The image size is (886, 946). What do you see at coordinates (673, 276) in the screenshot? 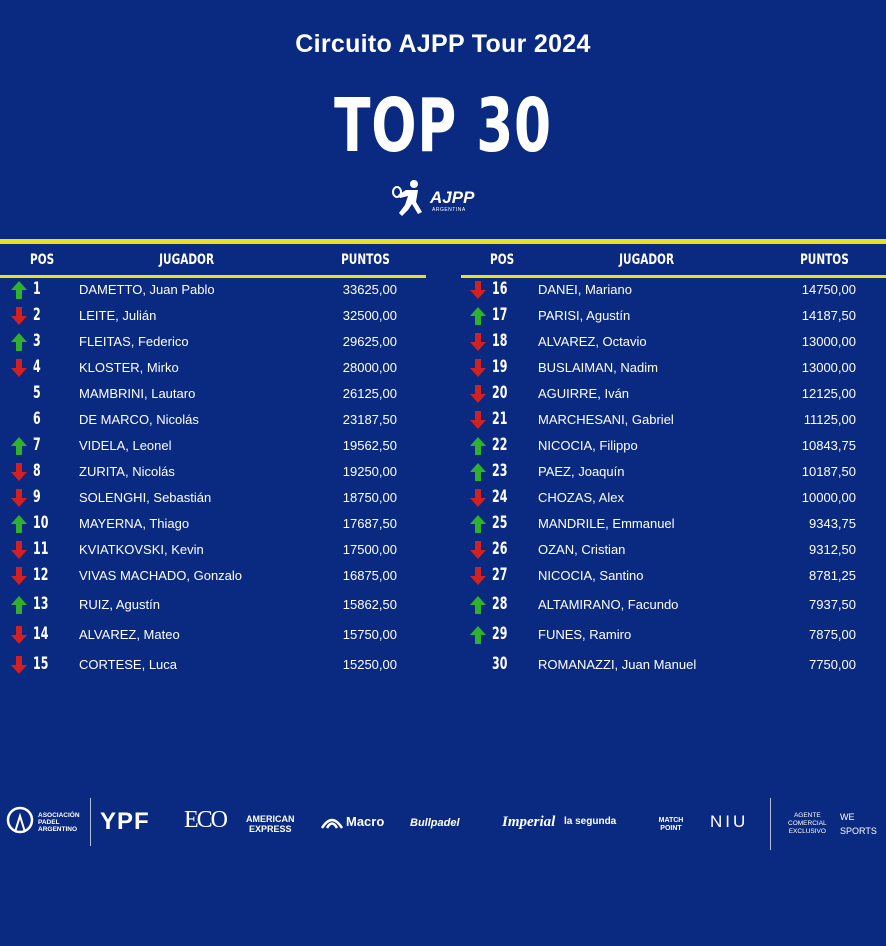
I see `header-underline-right` at bounding box center [673, 276].